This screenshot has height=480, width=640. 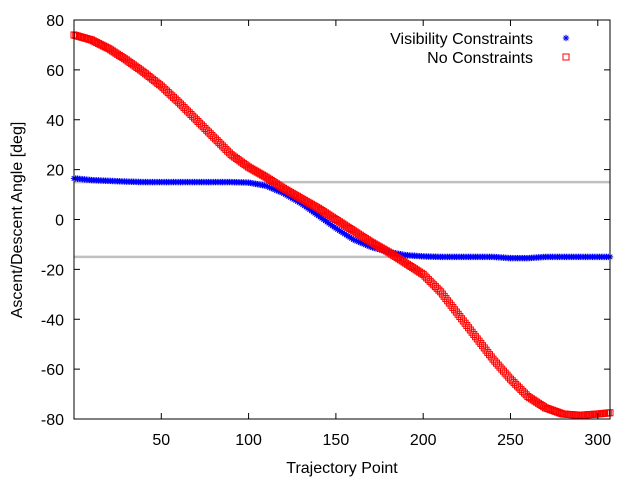 I want to click on legend-label-visibility: Visibility Constraints, so click(x=461, y=39).